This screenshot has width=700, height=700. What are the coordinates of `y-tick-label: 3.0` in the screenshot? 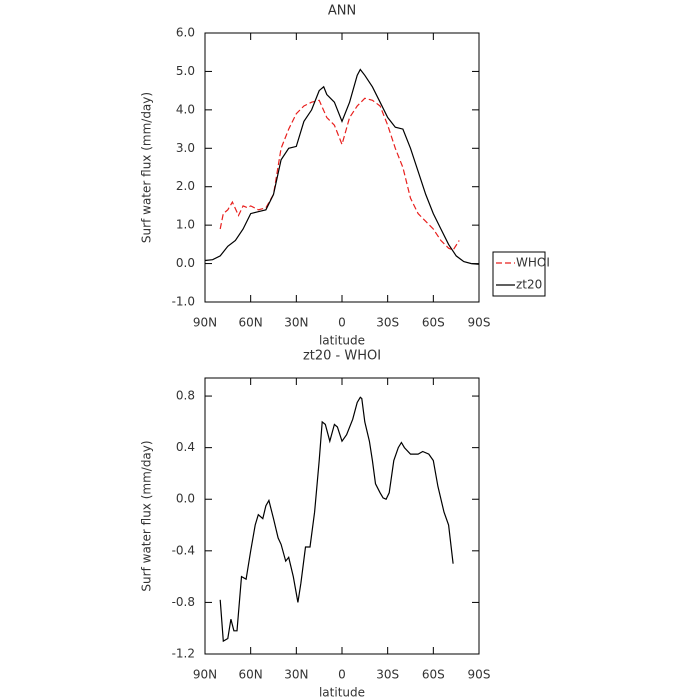 It's located at (185, 148).